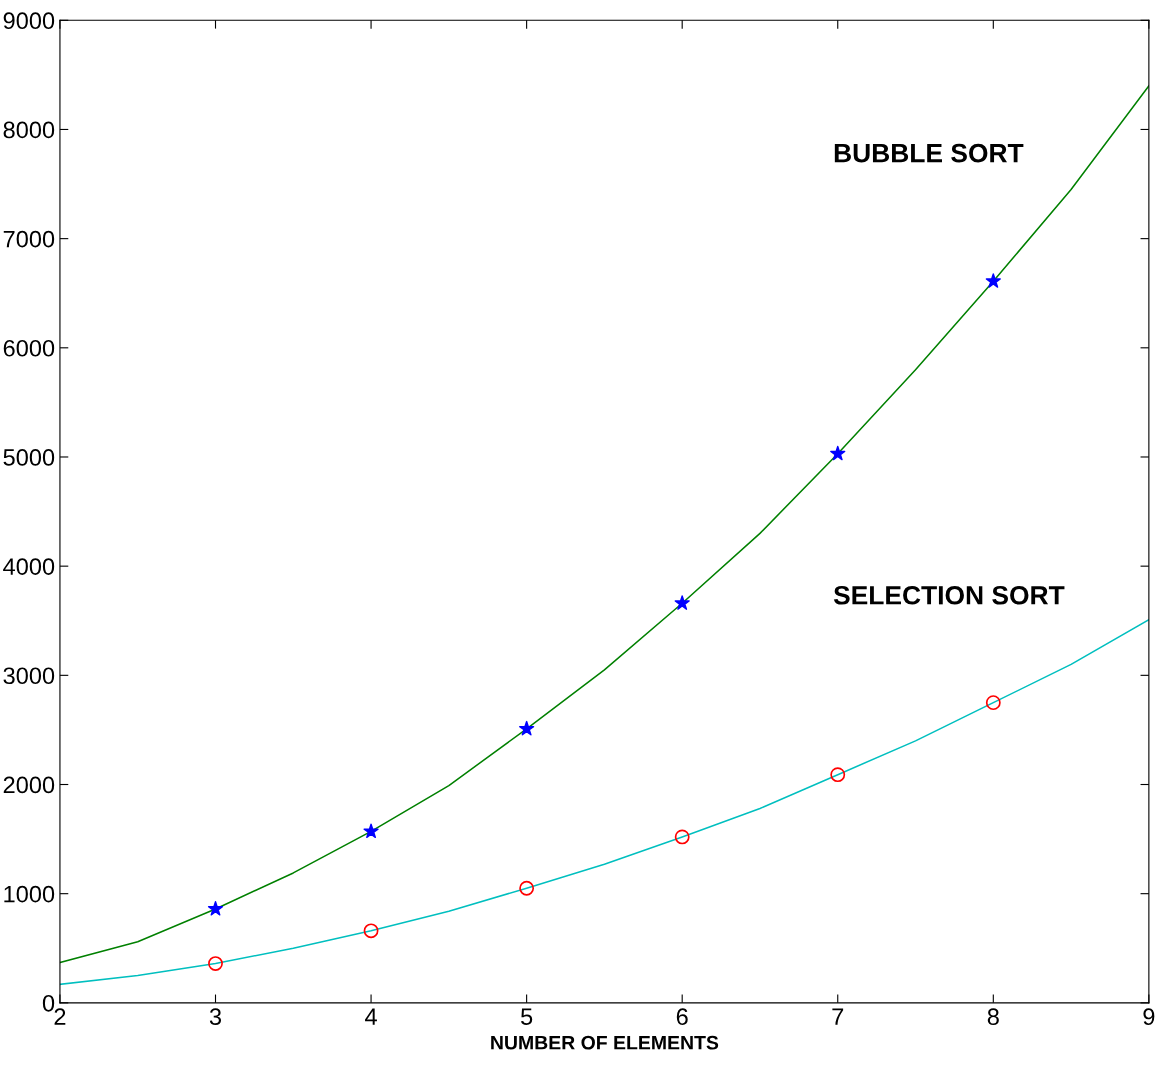 The height and width of the screenshot is (1068, 1164). I want to click on x-tick-label: 8, so click(993, 1017).